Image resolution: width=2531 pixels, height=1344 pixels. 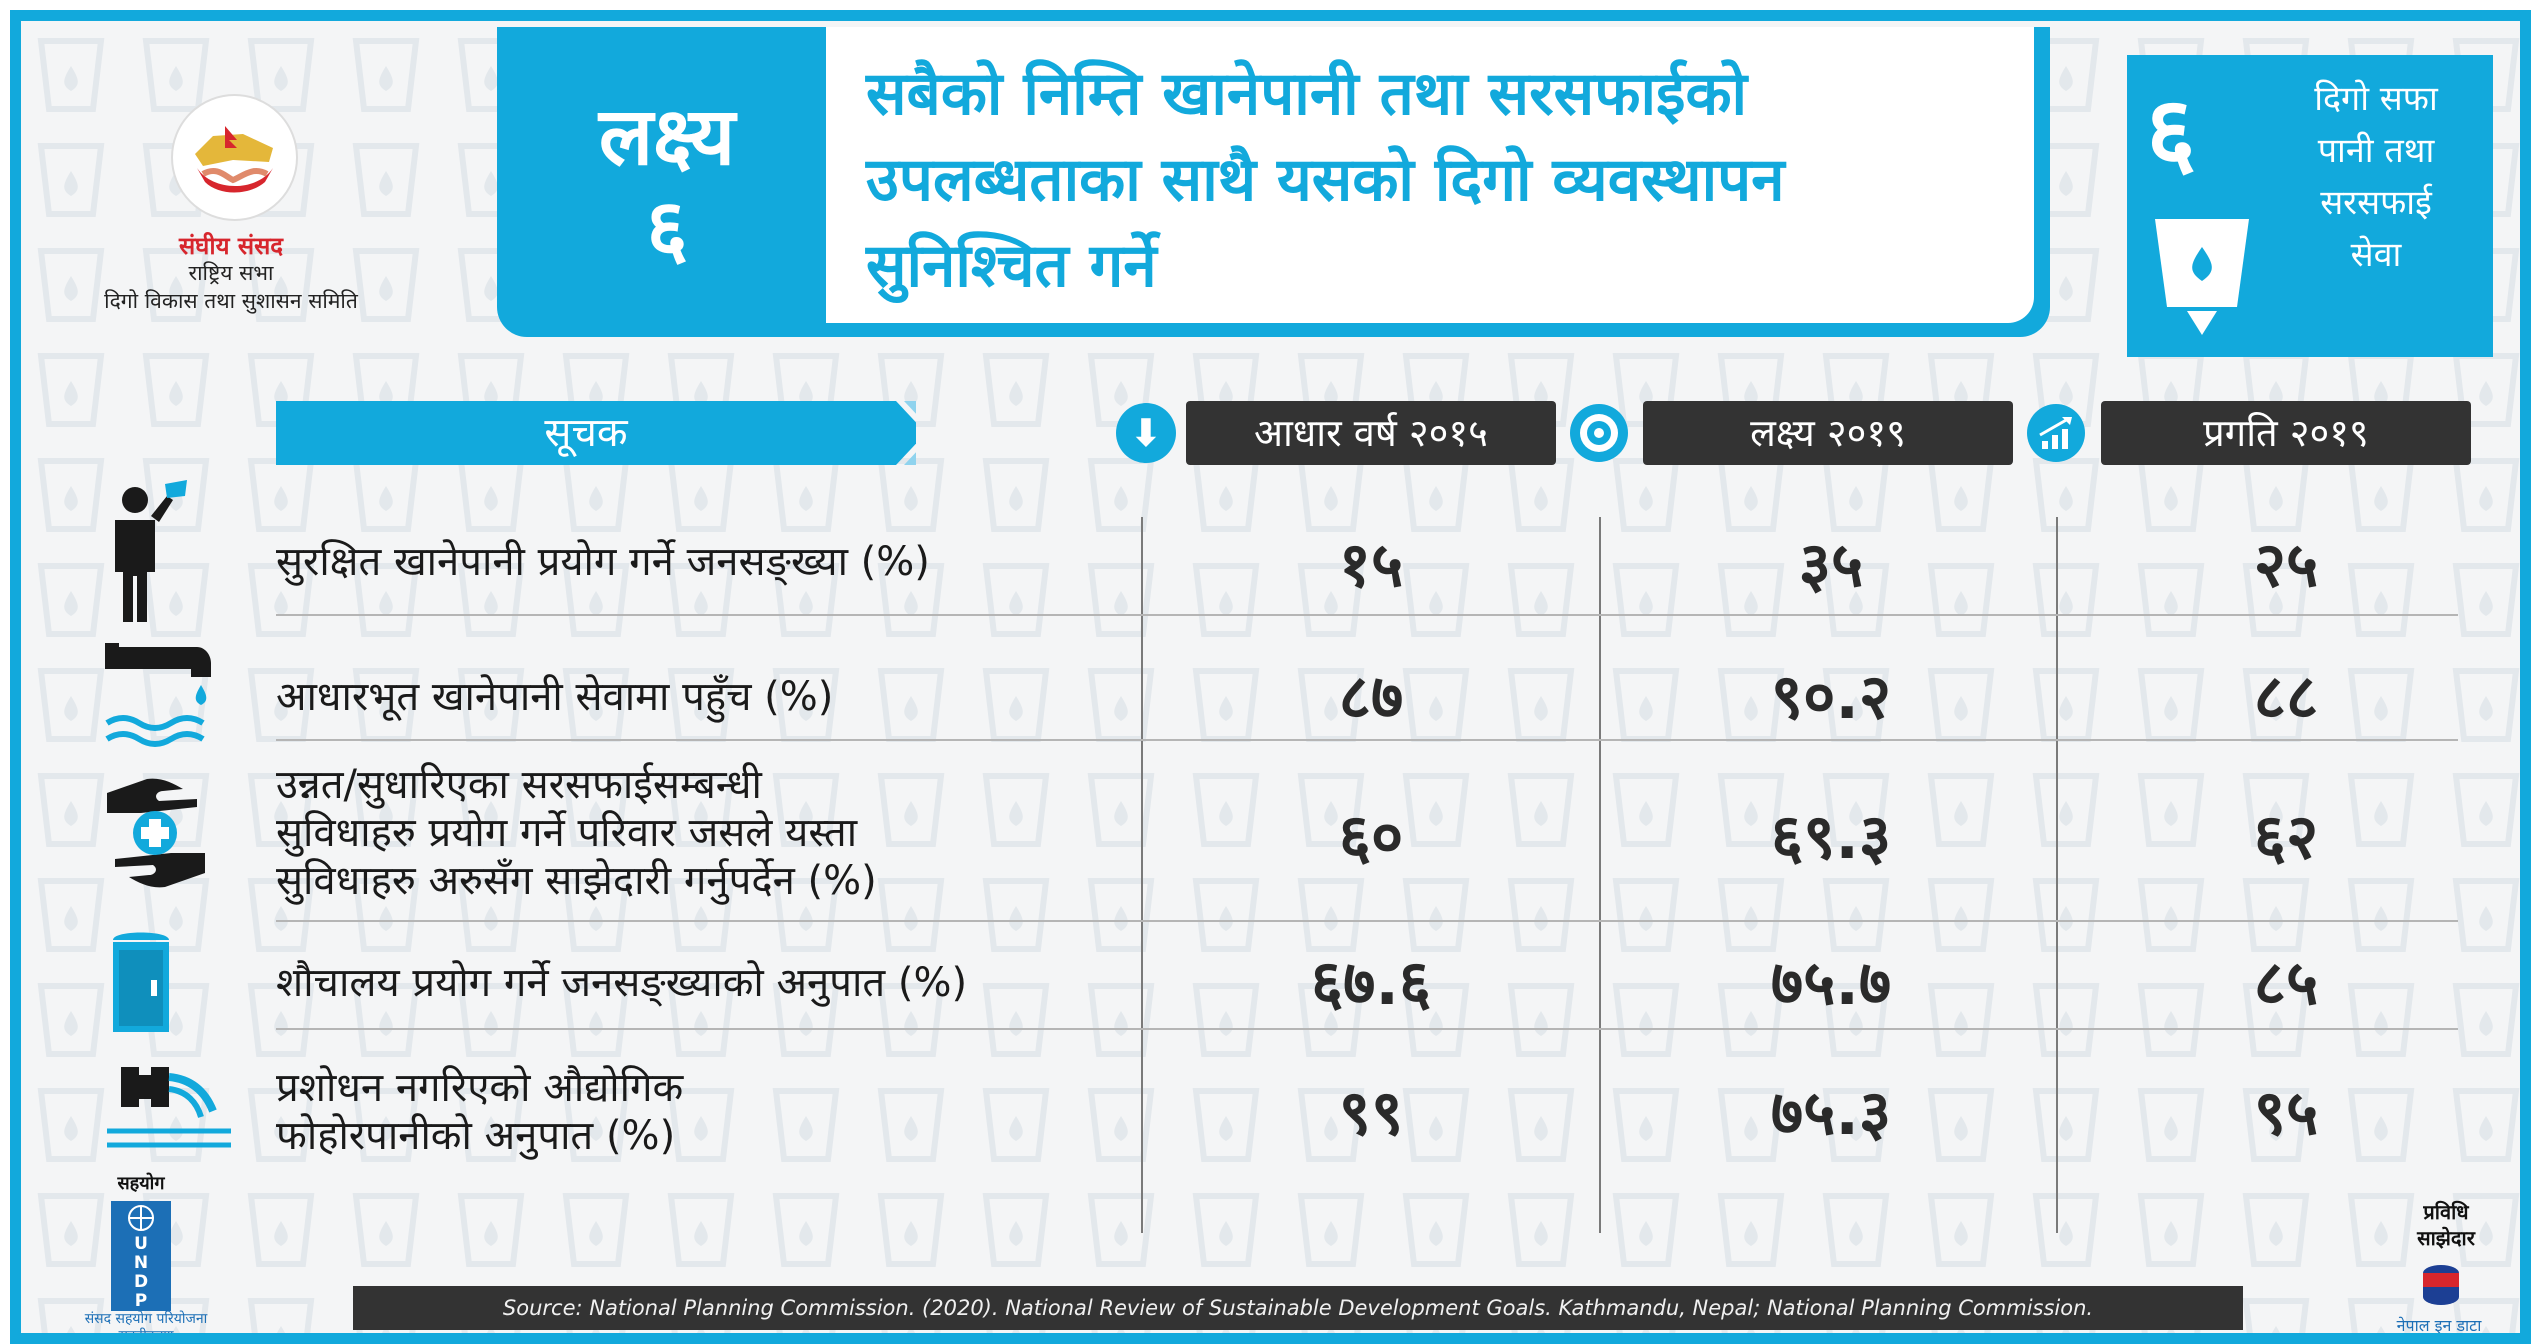 I want to click on indicator-line: उन्नत/सुधारिएका सरसफाईसम्बन्धी, so click(x=519, y=785).